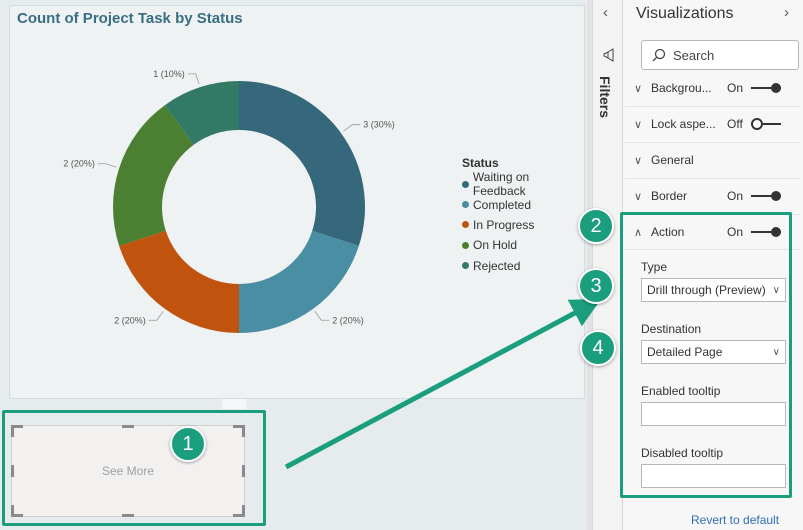 The height and width of the screenshot is (530, 803). I want to click on action-toggle, so click(766, 232).